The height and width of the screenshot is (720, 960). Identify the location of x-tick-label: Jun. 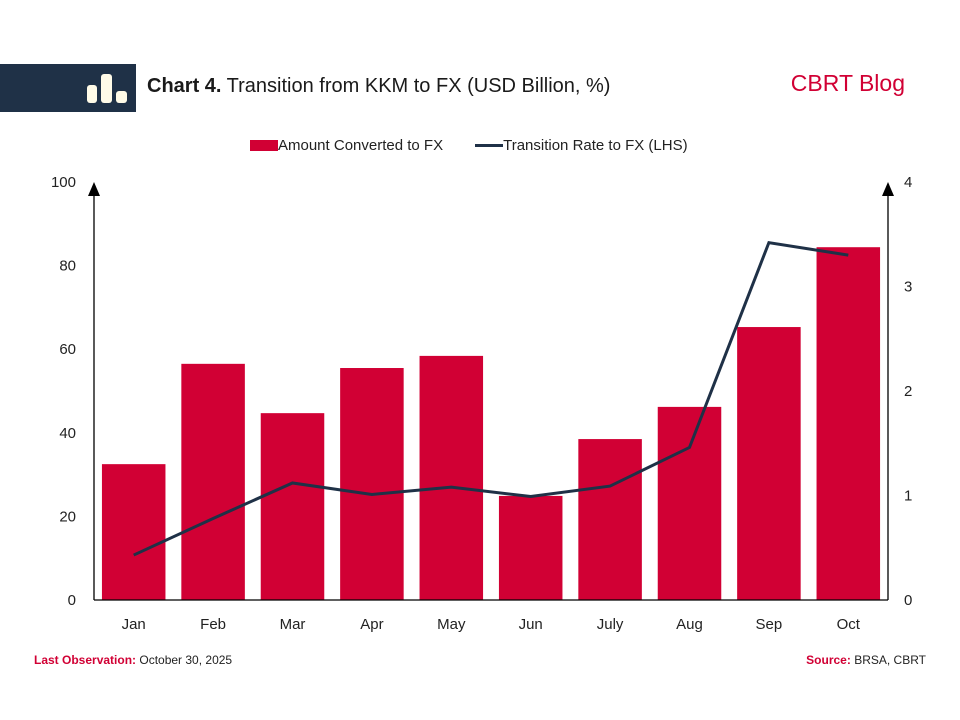
(531, 624).